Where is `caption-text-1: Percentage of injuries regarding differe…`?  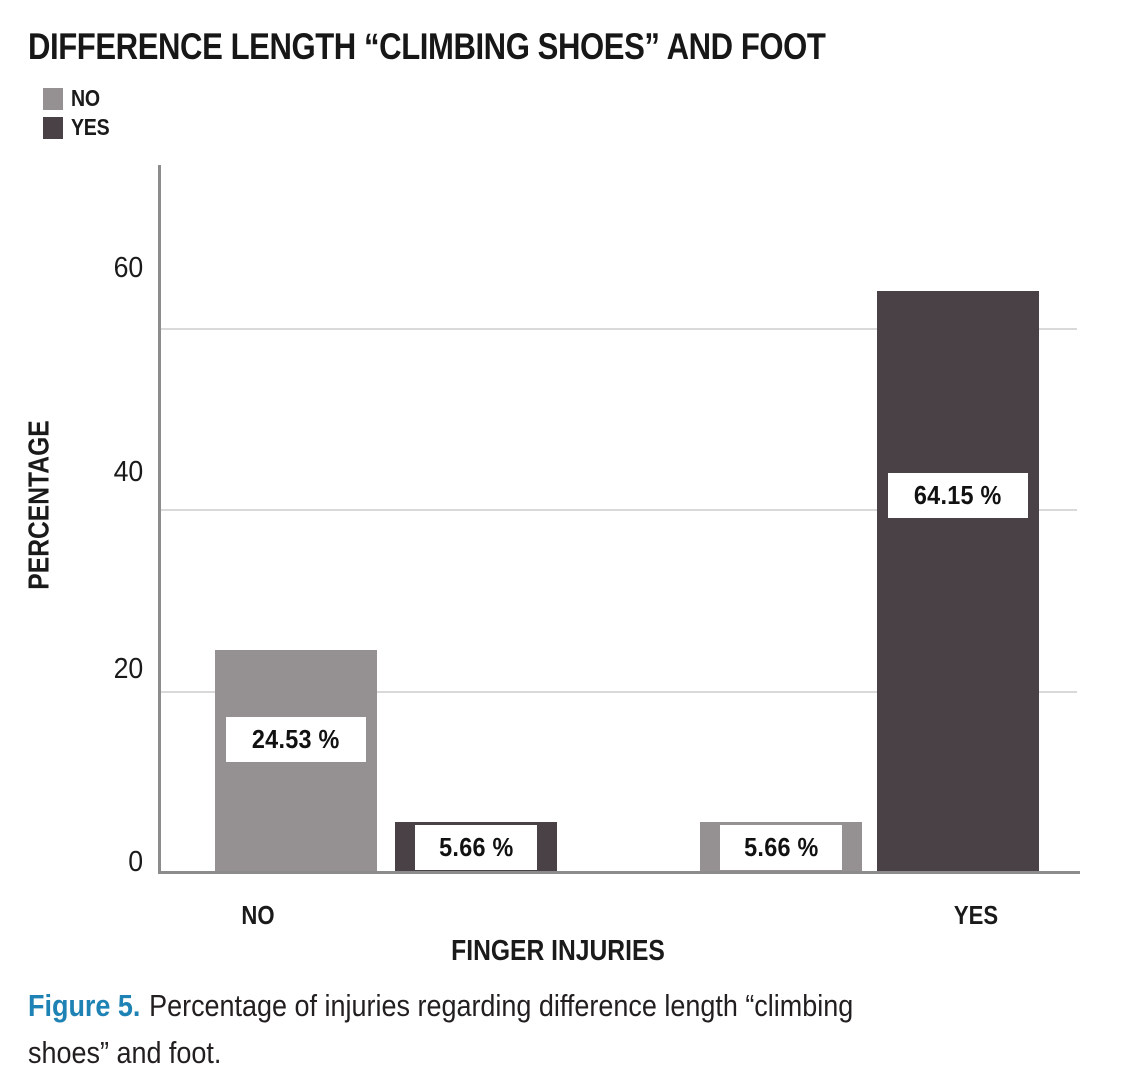 caption-text-1: Percentage of injuries regarding differe… is located at coordinates (501, 1005).